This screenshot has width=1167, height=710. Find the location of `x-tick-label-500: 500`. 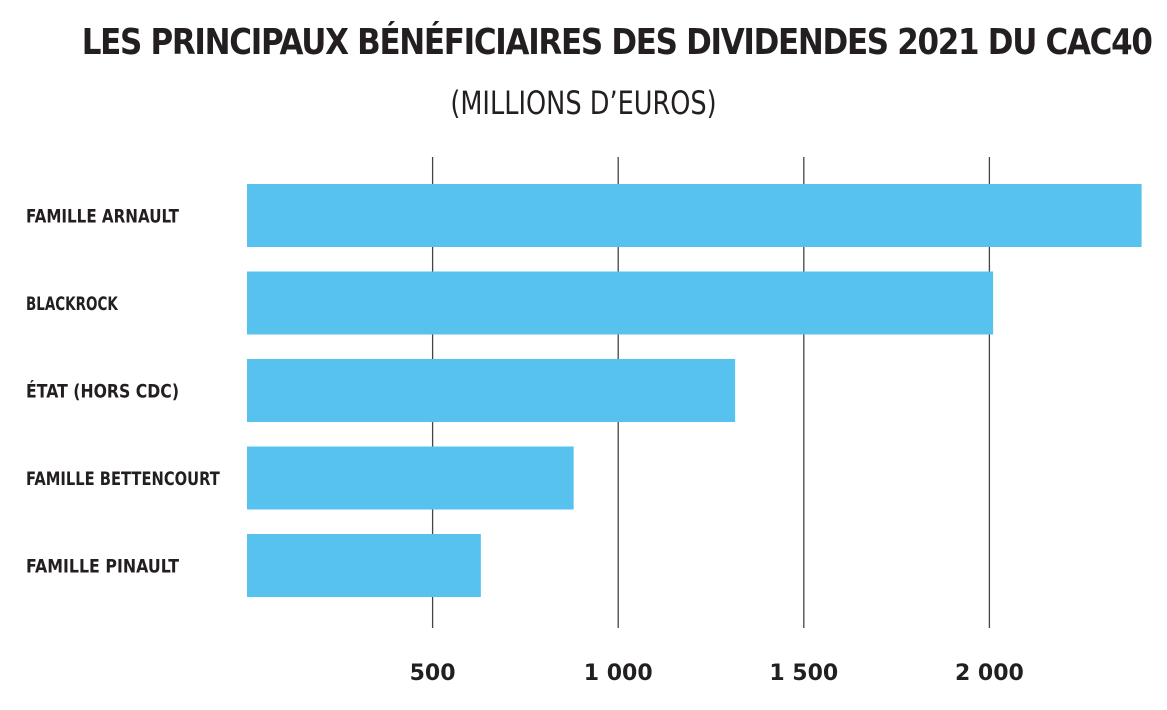

x-tick-label-500: 500 is located at coordinates (433, 673).